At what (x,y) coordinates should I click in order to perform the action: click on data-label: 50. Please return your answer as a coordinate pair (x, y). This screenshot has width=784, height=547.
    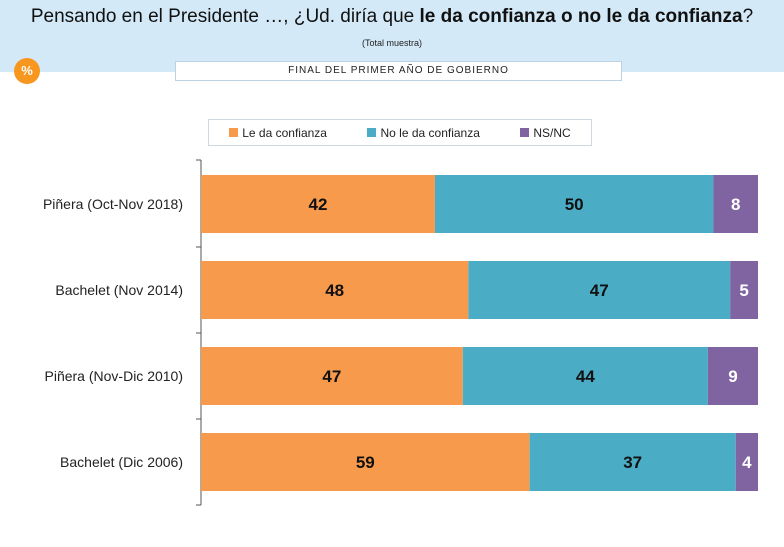
    Looking at the image, I should click on (574, 204).